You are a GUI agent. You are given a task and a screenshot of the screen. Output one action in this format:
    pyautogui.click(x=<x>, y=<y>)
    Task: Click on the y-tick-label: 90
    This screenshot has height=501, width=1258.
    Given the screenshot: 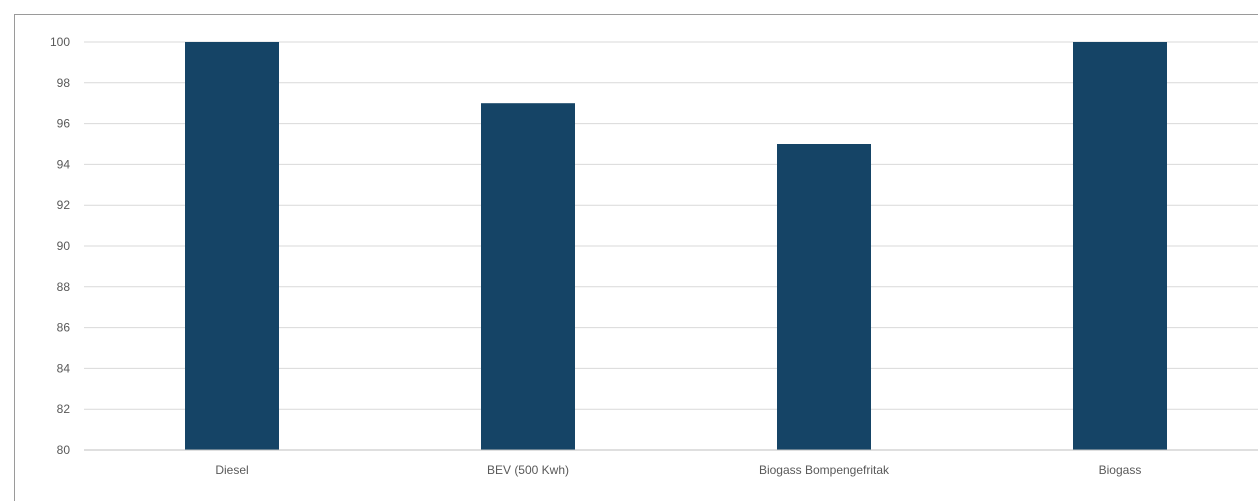 What is the action you would take?
    pyautogui.click(x=64, y=246)
    